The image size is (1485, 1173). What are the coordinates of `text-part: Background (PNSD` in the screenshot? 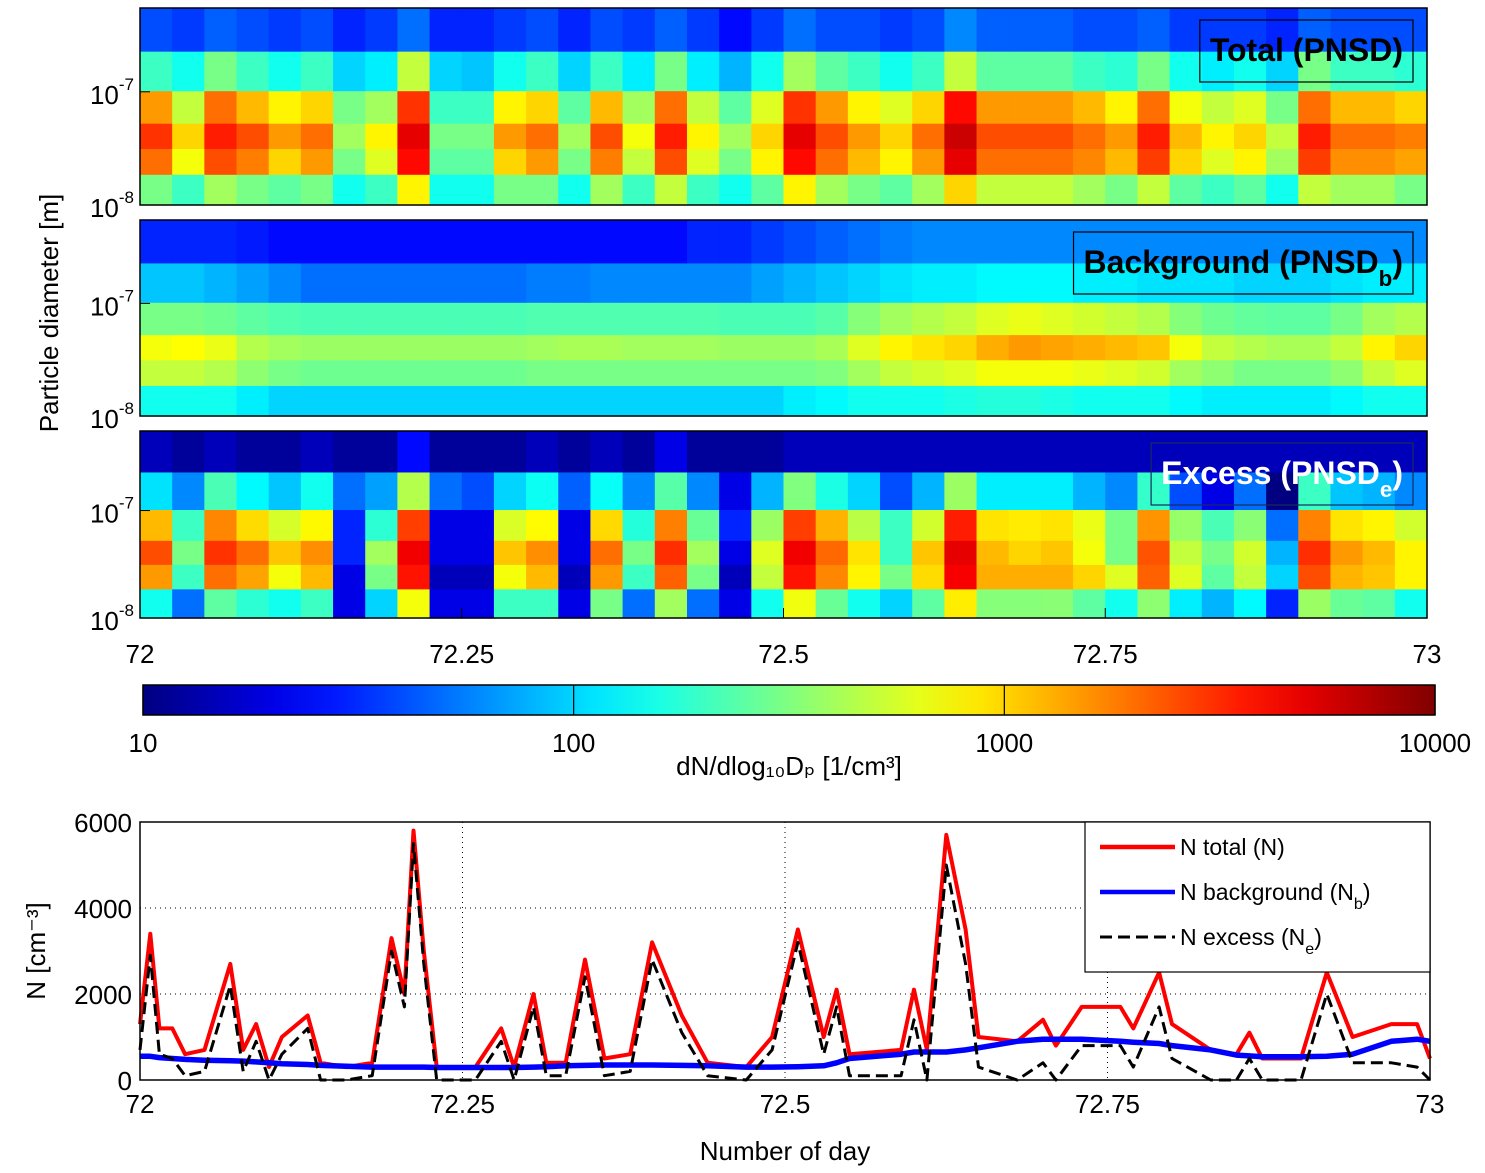 It's located at (1231, 262).